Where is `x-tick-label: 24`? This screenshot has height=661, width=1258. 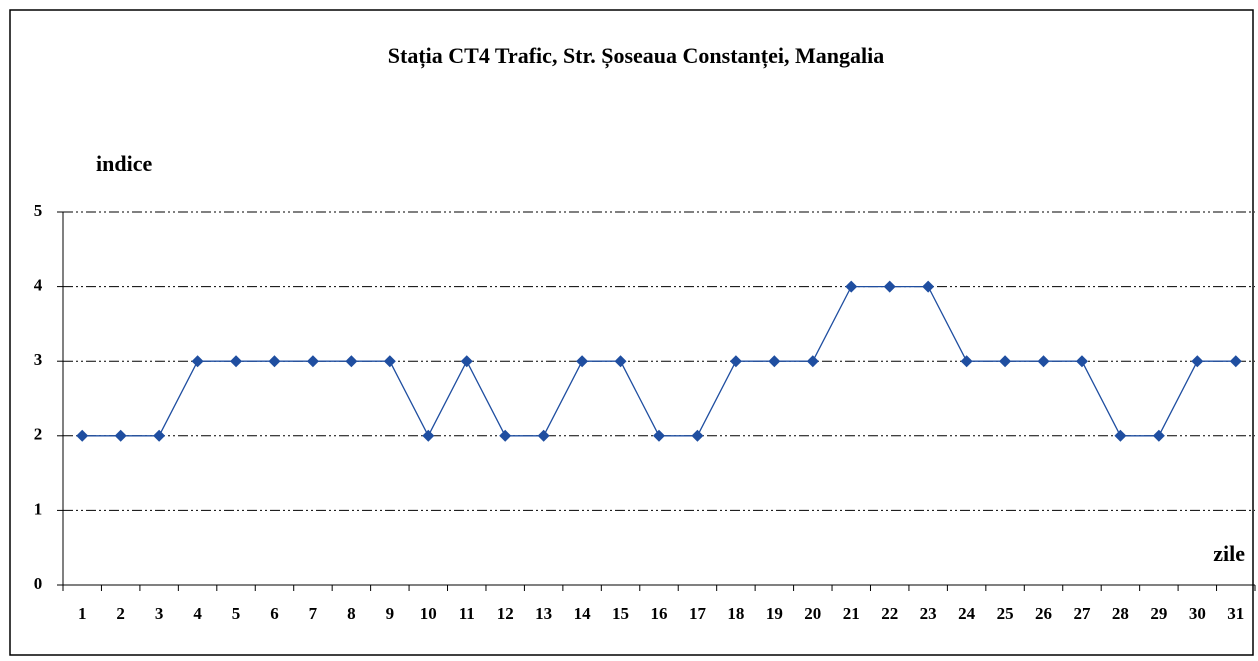
x-tick-label: 24 is located at coordinates (967, 613).